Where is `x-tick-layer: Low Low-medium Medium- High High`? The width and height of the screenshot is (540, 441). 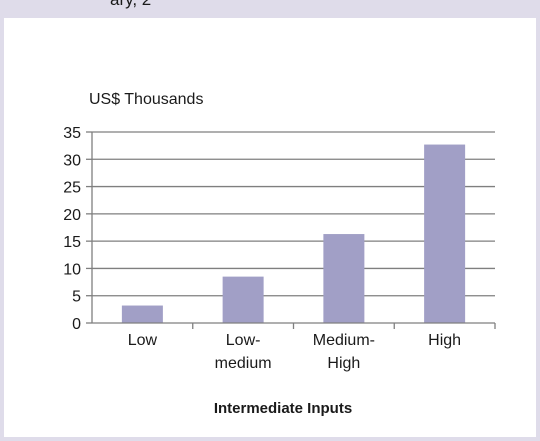 x-tick-layer: Low Low-medium Medium- High High is located at coordinates (294, 352).